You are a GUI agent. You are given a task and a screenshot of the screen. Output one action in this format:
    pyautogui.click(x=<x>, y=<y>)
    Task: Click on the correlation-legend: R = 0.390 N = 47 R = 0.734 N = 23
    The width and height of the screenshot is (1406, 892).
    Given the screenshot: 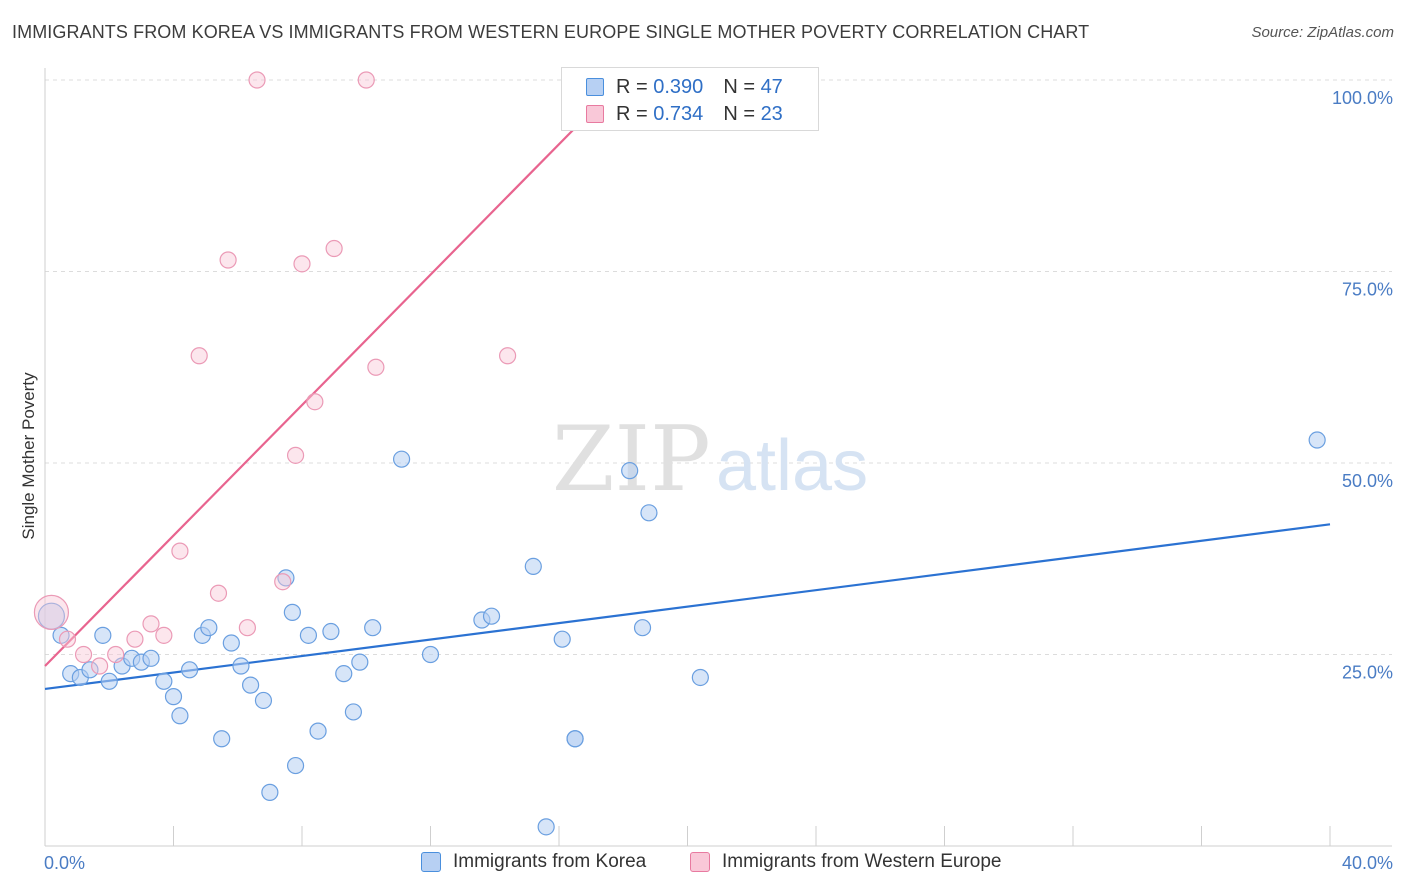 What is the action you would take?
    pyautogui.click(x=690, y=99)
    